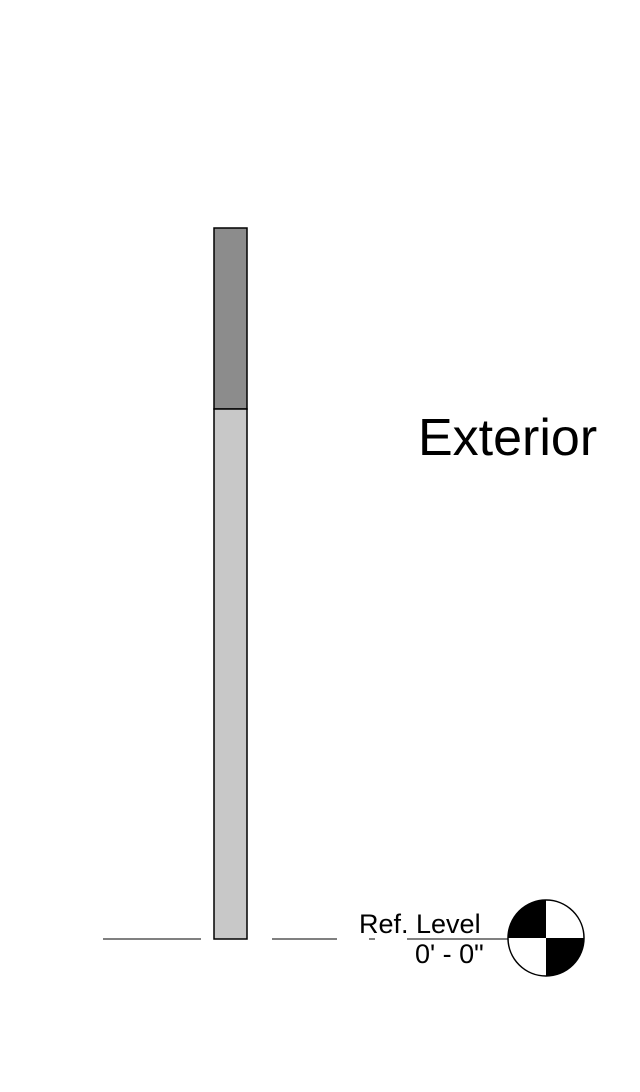 This screenshot has height=1092, width=640. What do you see at coordinates (230, 318) in the screenshot?
I see `wall-upper-layer` at bounding box center [230, 318].